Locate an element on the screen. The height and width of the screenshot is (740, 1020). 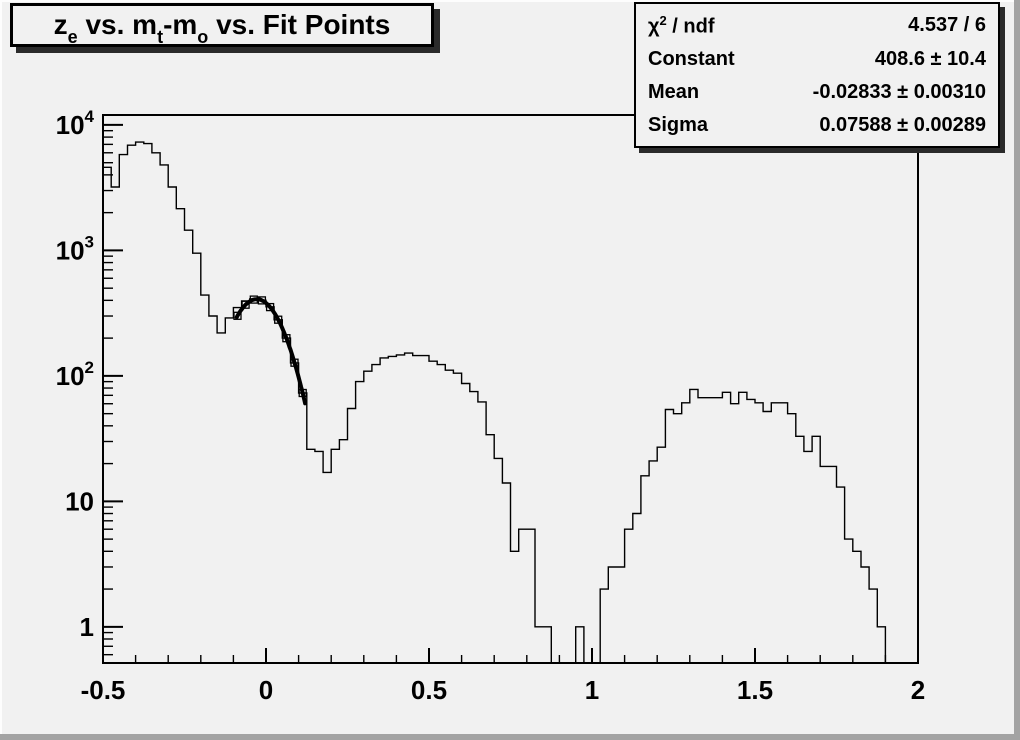
stat-label-mean: Mean is located at coordinates (674, 92).